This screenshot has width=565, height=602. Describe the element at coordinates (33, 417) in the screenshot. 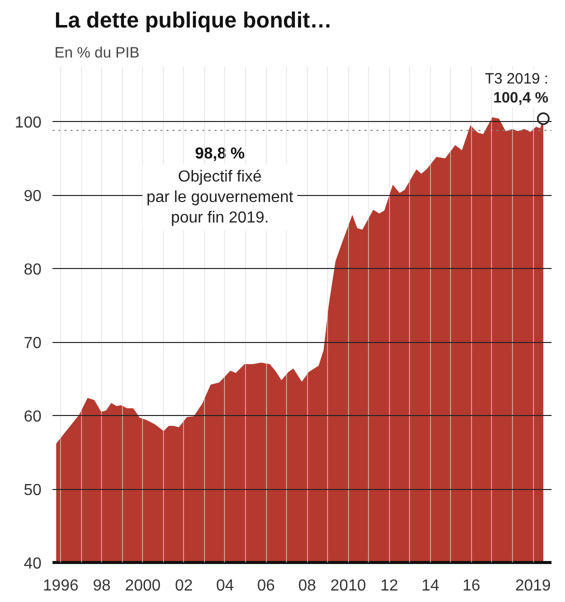

I see `y-tick-label: 60` at that location.